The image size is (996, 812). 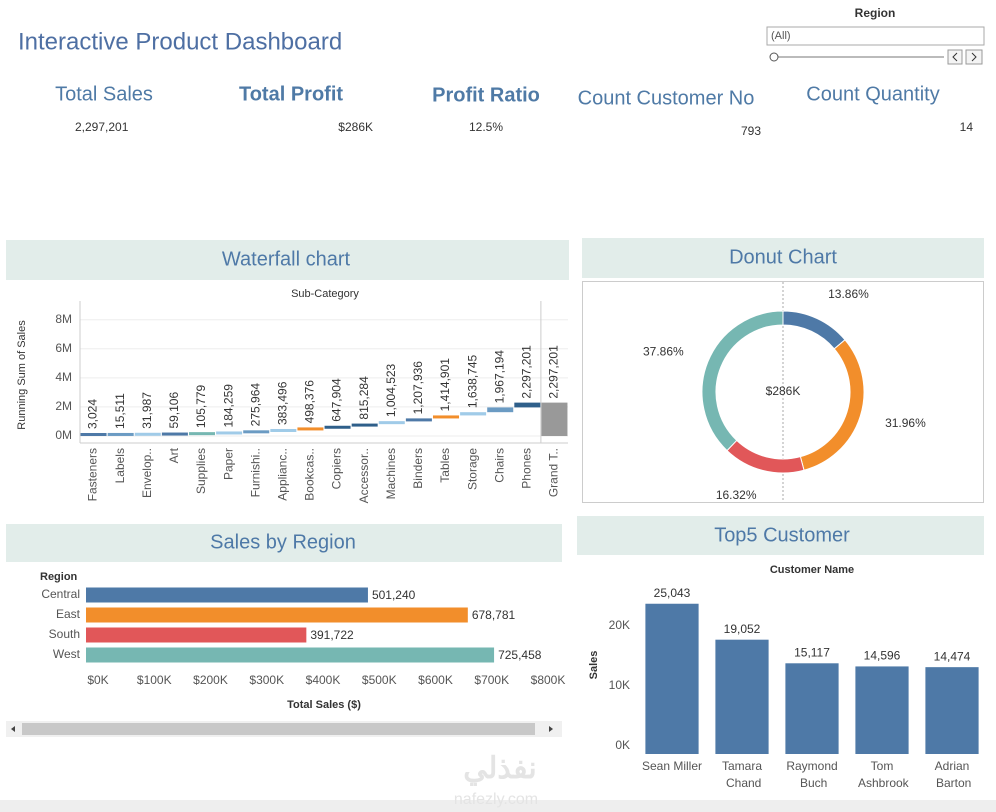 I want to click on x-tick-label: Tom Ashbrook, so click(x=882, y=774).